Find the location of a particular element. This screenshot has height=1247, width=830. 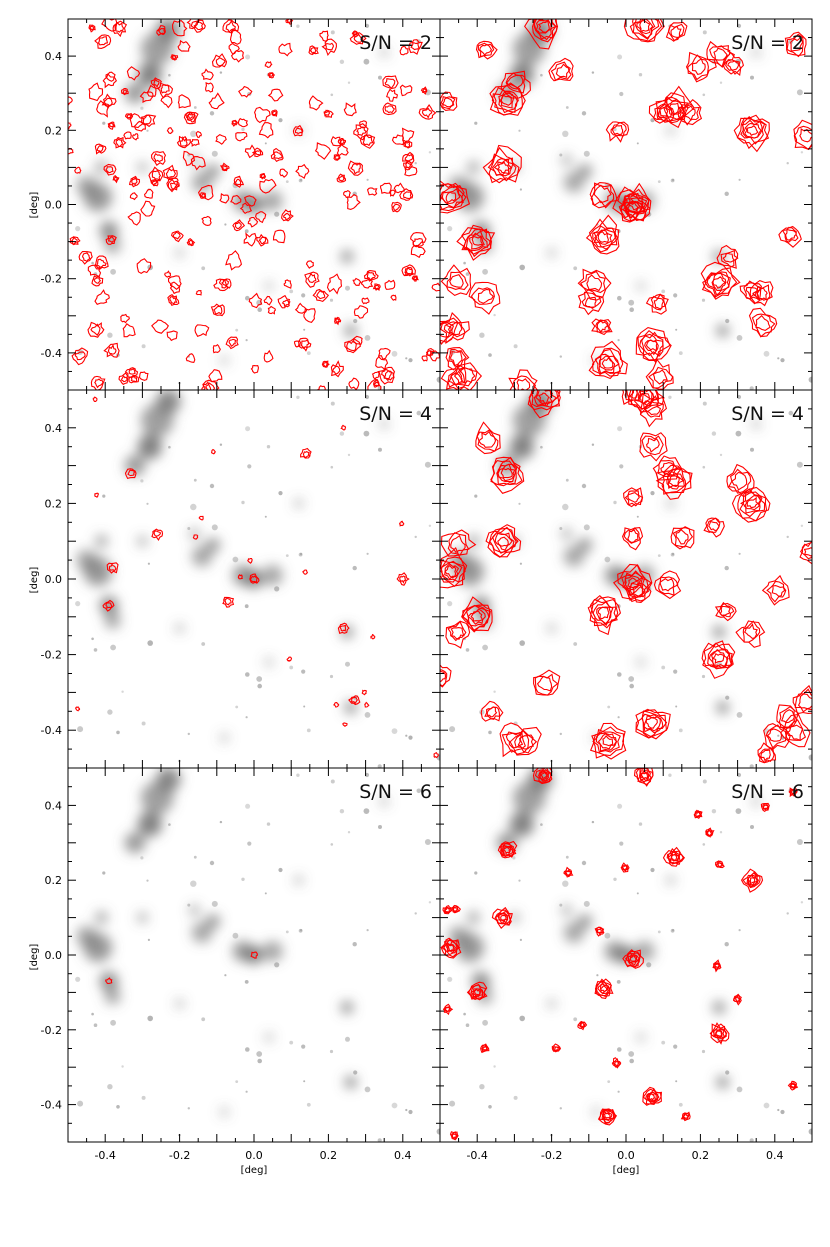

panel-r3-c2: -0.4 -0.2 0.0 0.2 0.4 S/N = 6 is located at coordinates (626, 964).